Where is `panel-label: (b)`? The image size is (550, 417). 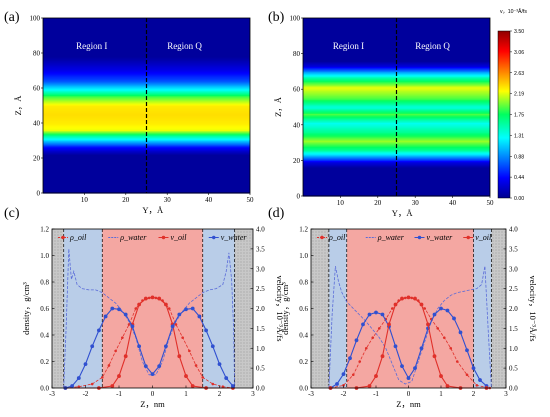 panel-label: (b) is located at coordinates (276, 17).